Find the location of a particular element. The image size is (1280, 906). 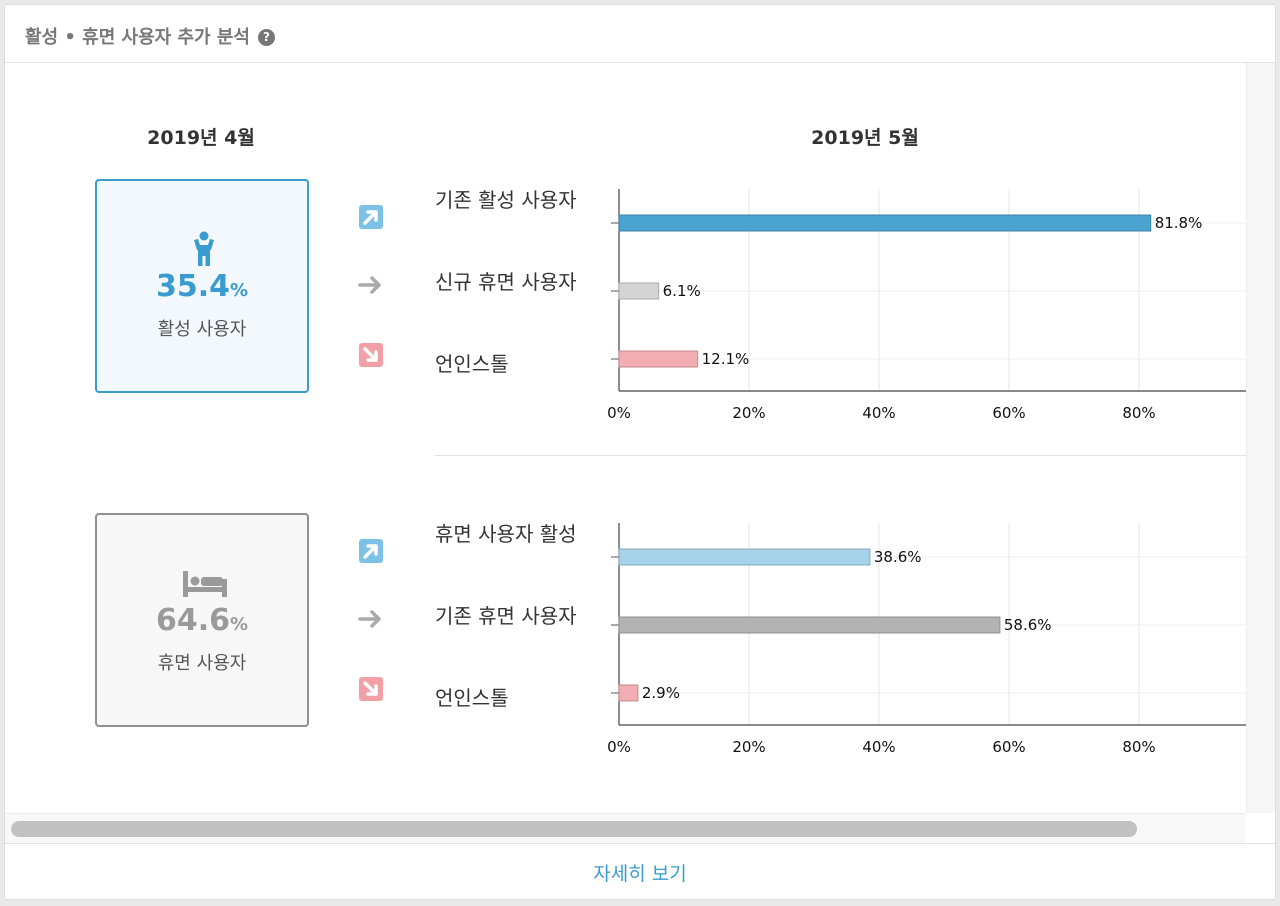

active-users-box: 35.4% 활성 사용자 is located at coordinates (202, 286).